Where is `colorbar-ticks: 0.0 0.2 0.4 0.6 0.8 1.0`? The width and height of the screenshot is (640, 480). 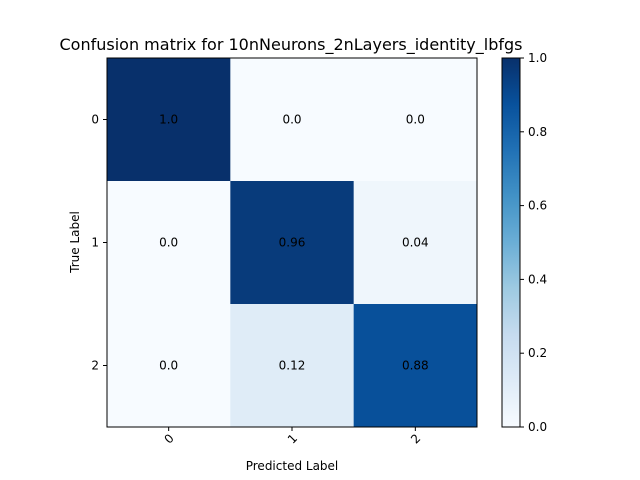
colorbar-ticks: 0.0 0.2 0.4 0.6 0.8 1.0 is located at coordinates (533, 242).